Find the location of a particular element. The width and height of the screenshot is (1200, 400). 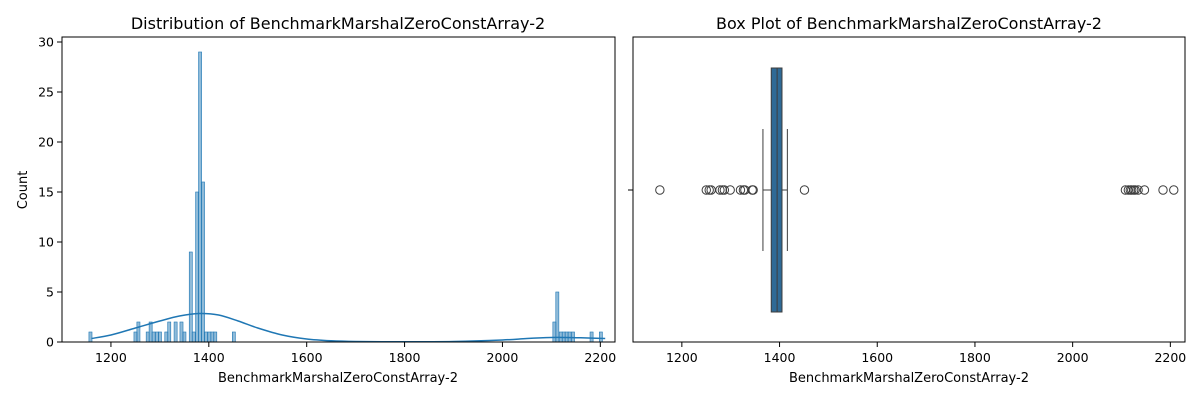

y-tick-label: 0 is located at coordinates (50, 342).